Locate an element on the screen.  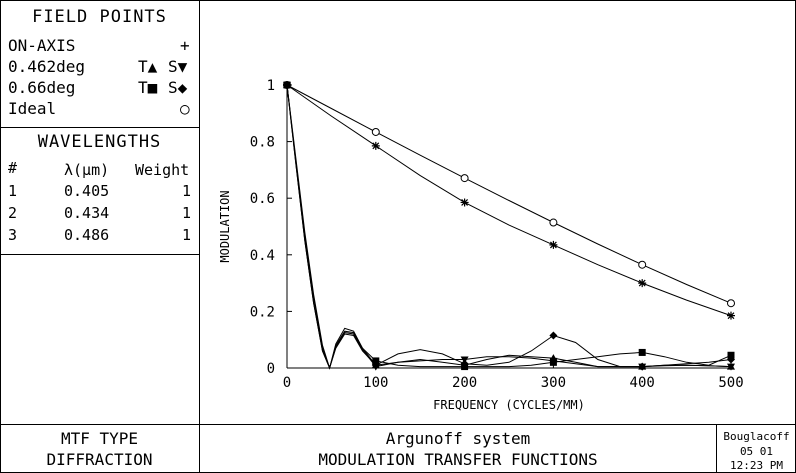
field-point-s-symbol: ○ is located at coordinates (185, 108).